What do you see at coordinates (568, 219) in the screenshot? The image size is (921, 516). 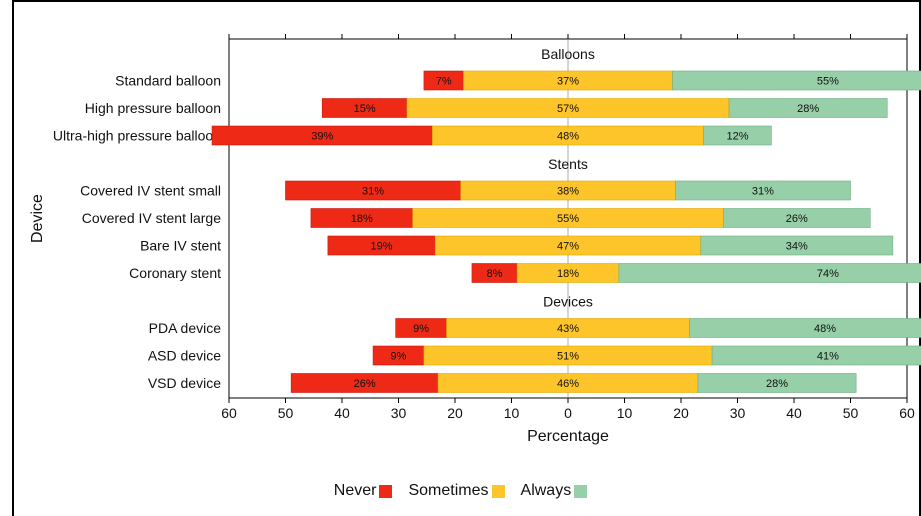 I see `bar-sometimes-label: 55%` at bounding box center [568, 219].